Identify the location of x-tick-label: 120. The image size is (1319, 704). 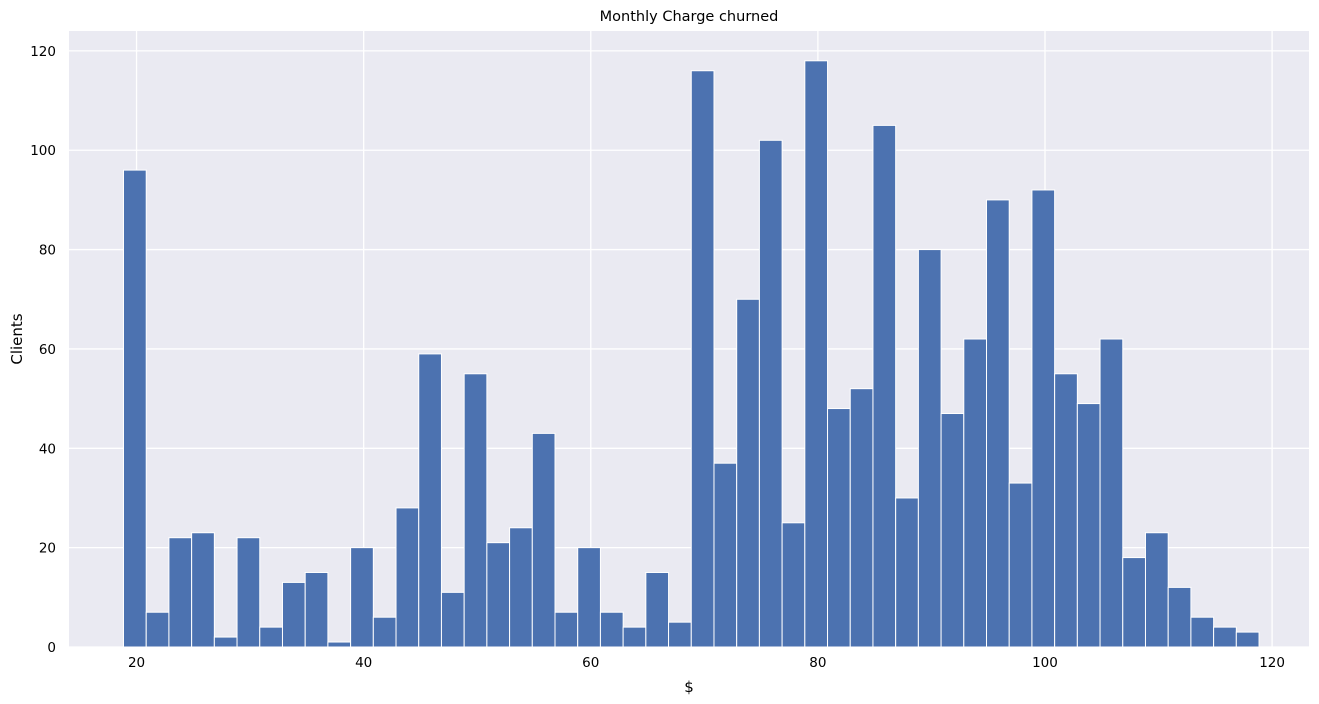
(1272, 663).